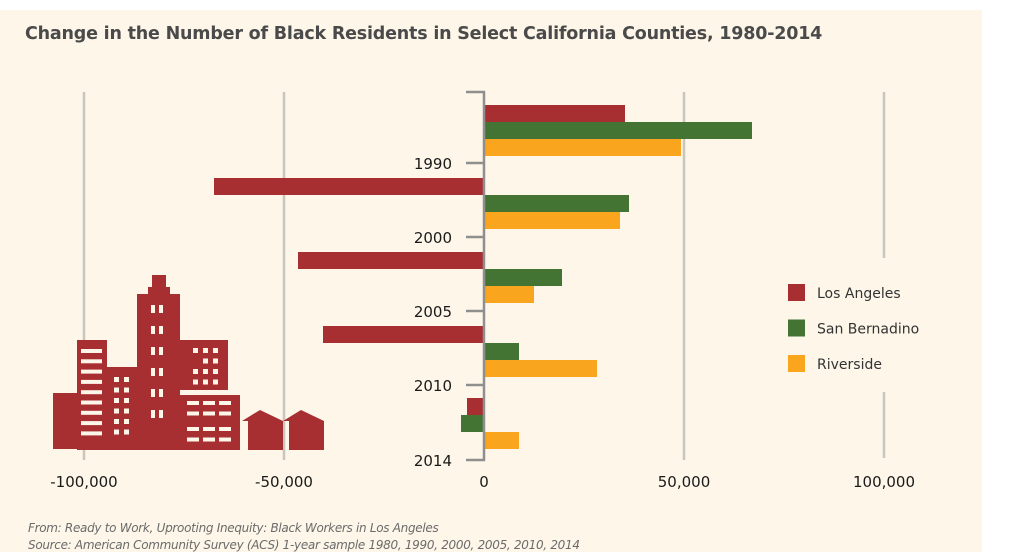 The image size is (1030, 560). What do you see at coordinates (684, 482) in the screenshot?
I see `x-tick-label: 50,000` at bounding box center [684, 482].